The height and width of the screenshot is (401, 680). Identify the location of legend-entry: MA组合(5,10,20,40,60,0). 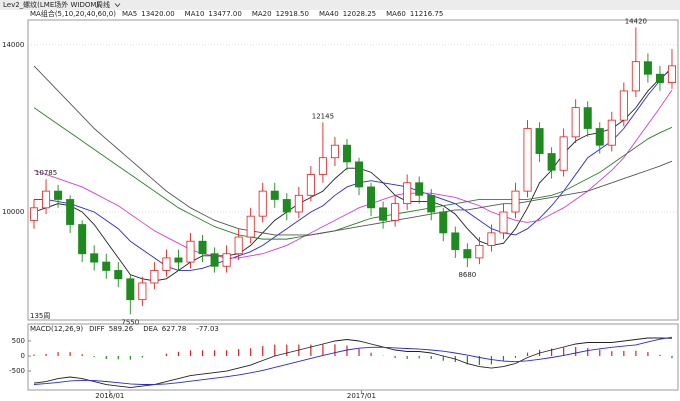
(73, 13).